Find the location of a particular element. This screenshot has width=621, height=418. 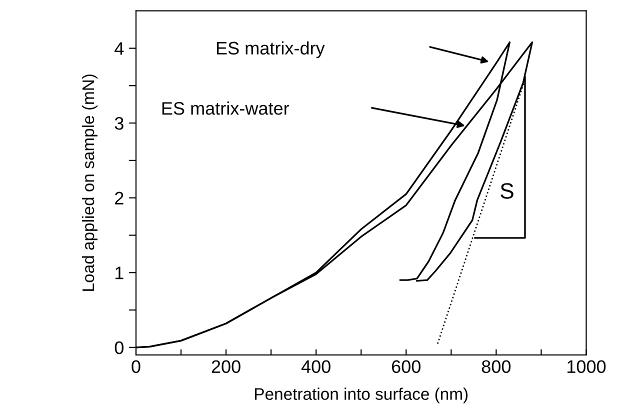

y-tick-label: 2 is located at coordinates (119, 198).